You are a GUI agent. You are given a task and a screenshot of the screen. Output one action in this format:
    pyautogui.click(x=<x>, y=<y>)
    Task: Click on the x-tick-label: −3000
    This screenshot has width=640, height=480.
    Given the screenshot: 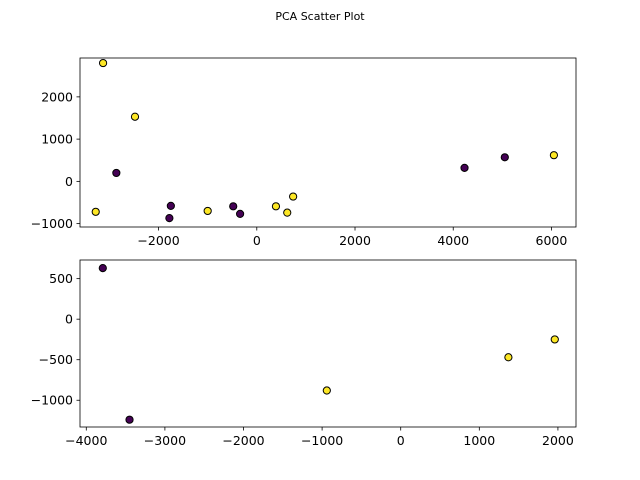 What is the action you would take?
    pyautogui.click(x=165, y=440)
    